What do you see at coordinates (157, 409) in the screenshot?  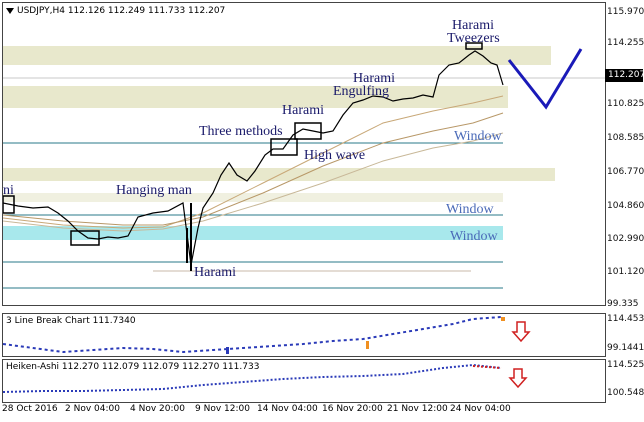 I see `time-tick: 4 Nov 20:00` at bounding box center [157, 409].